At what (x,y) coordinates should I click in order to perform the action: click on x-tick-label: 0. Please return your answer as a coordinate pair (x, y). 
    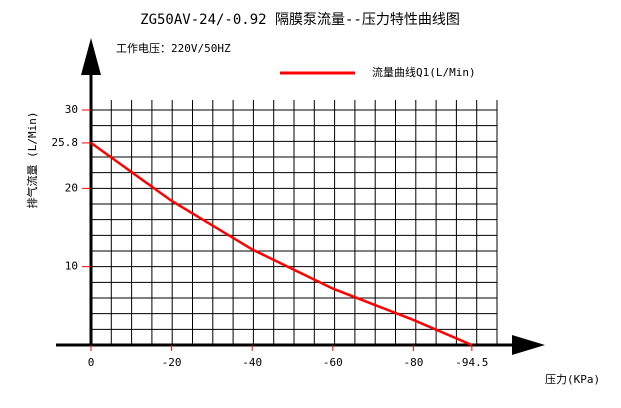
    Looking at the image, I should click on (91, 362).